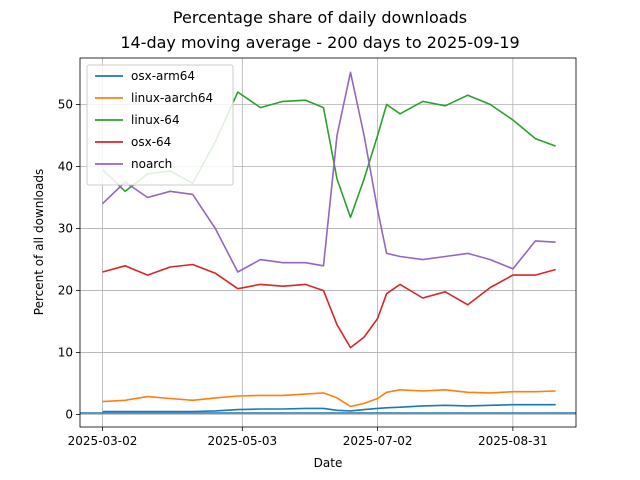 The height and width of the screenshot is (480, 640). What do you see at coordinates (329, 408) in the screenshot?
I see `series-line-osx-arm64` at bounding box center [329, 408].